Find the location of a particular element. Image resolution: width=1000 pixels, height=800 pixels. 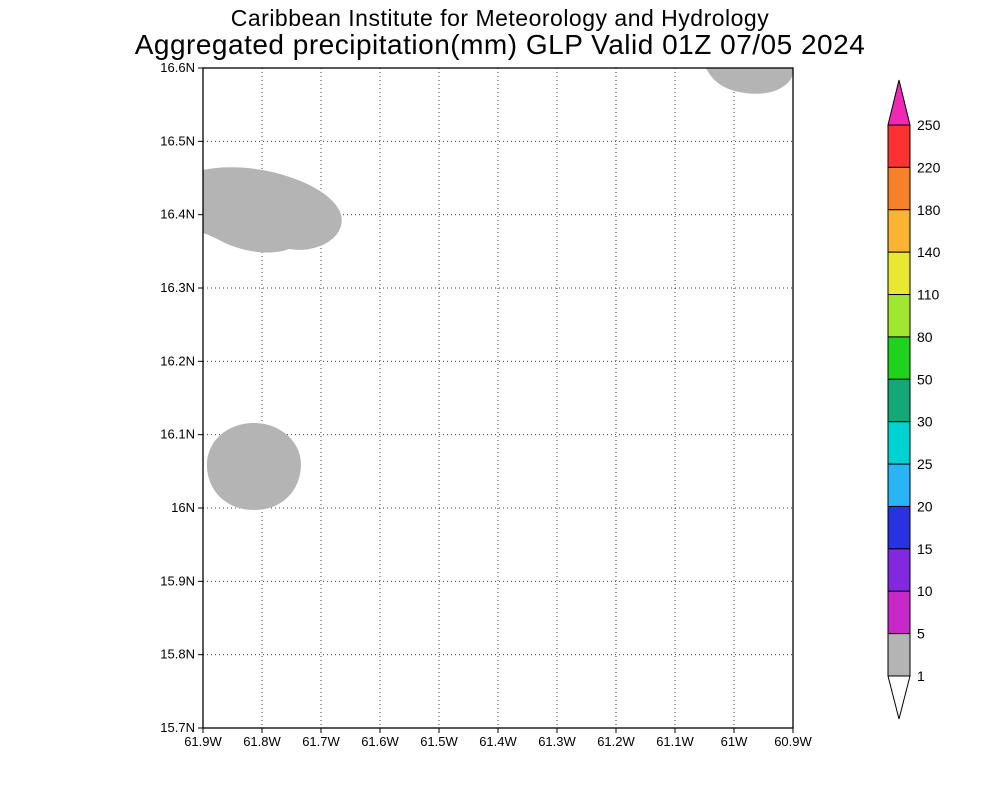

colorbar-tick-label: 20 is located at coordinates (925, 506).